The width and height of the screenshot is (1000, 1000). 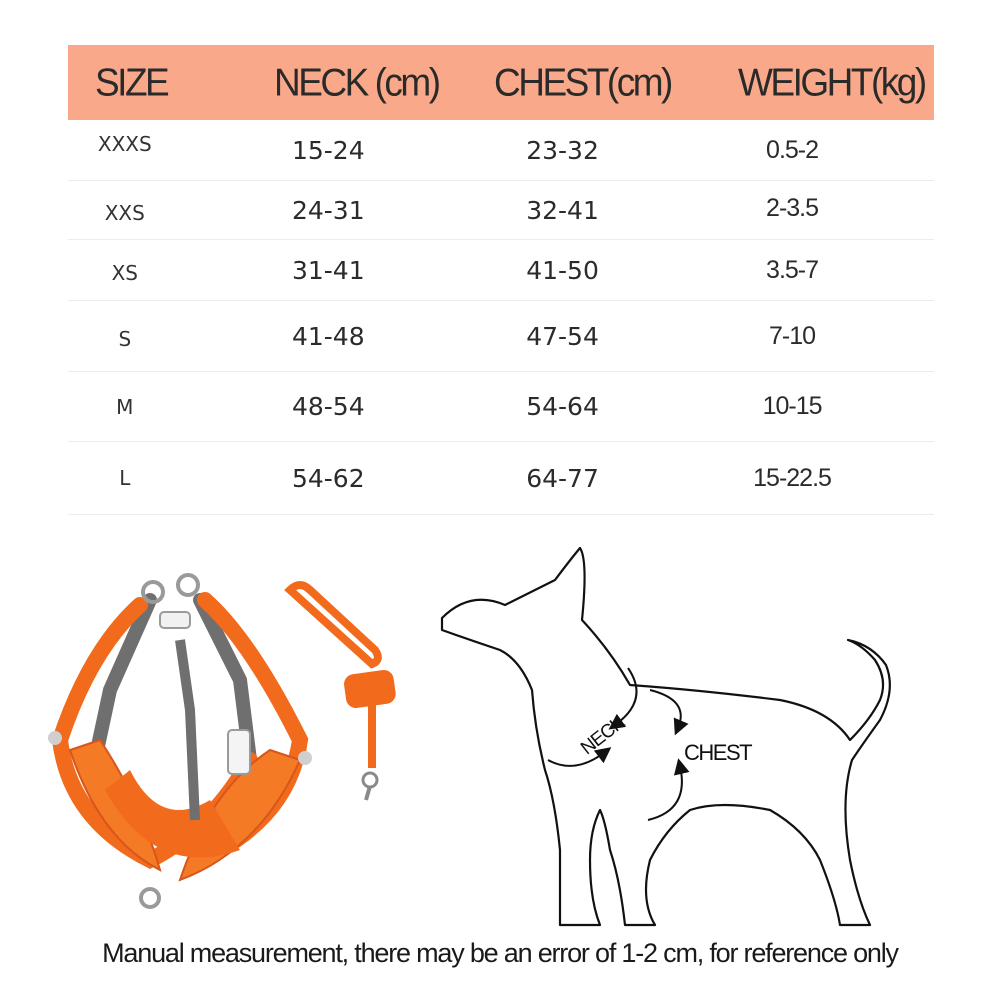 I want to click on harness-image, so click(x=180, y=741).